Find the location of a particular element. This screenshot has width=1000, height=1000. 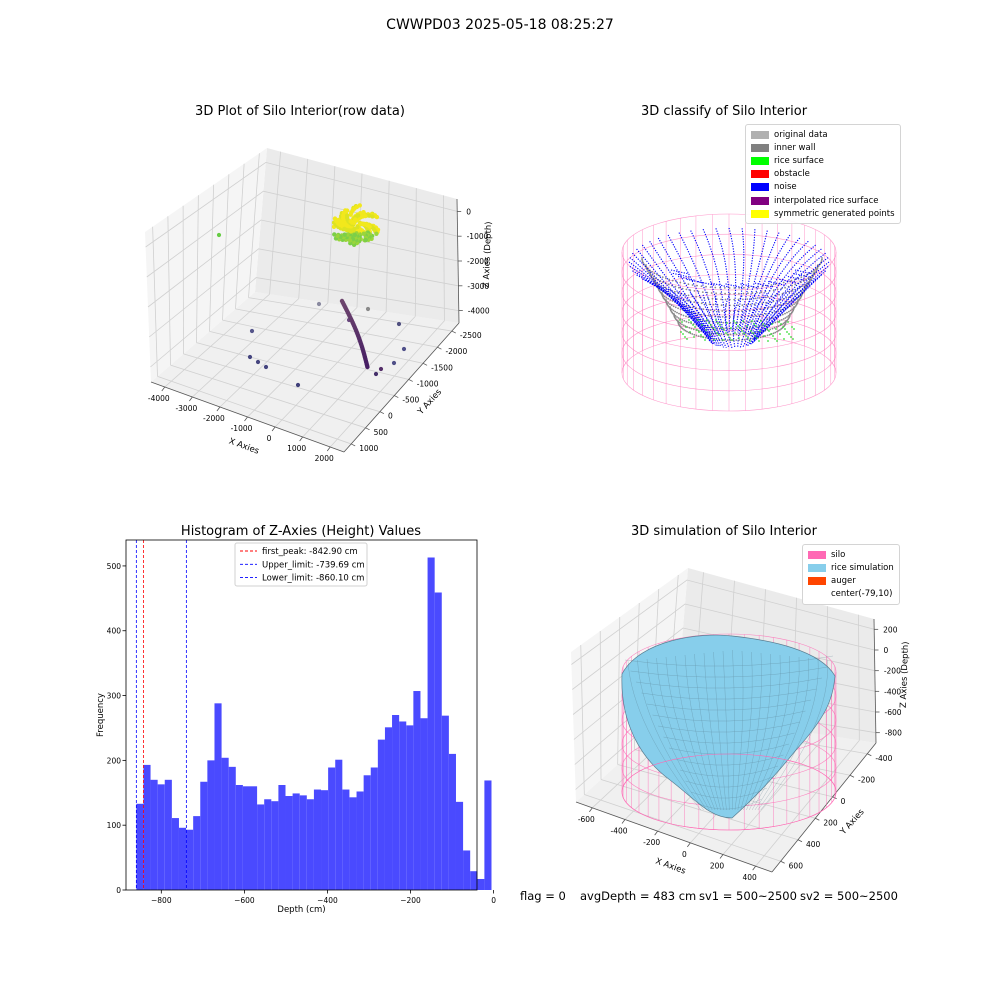

legend-entry: obstacle is located at coordinates (823, 174).